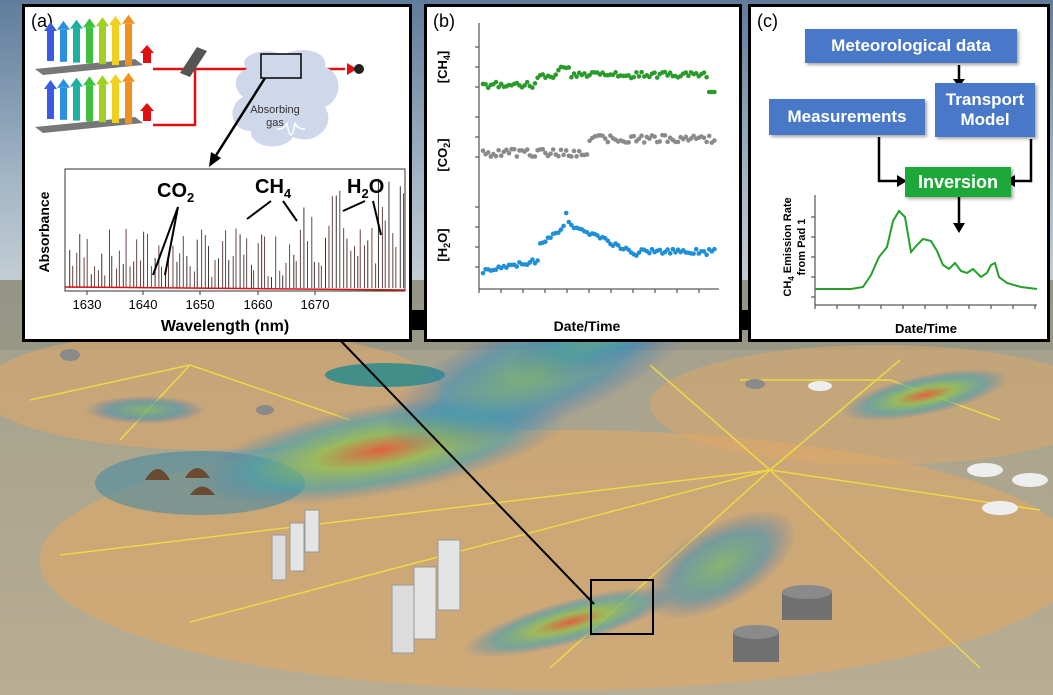 The image size is (1053, 695). Describe the element at coordinates (926, 249) in the screenshot. I see `emission-rate-line` at that location.